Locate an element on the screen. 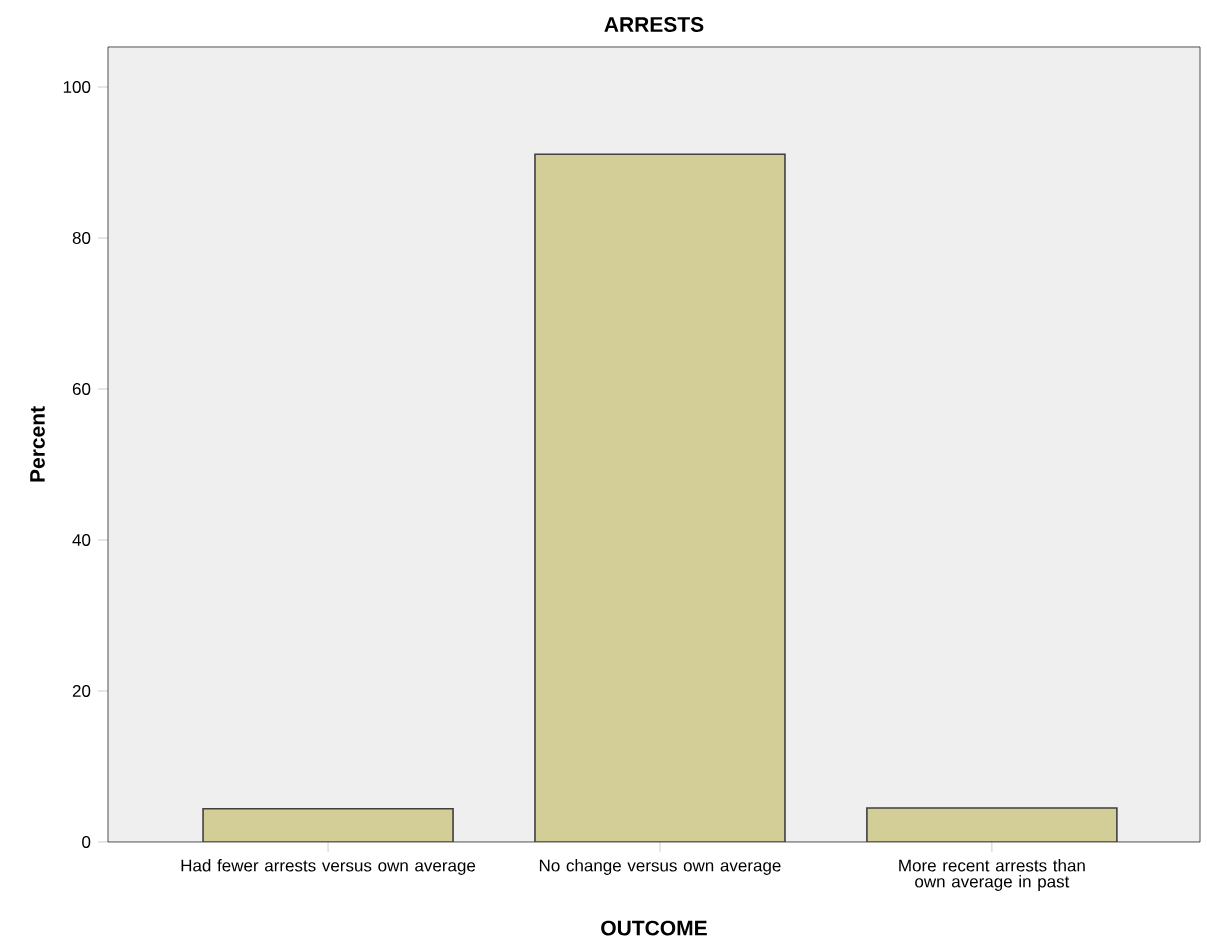  x-axis-title: OUTCOME is located at coordinates (654, 928).